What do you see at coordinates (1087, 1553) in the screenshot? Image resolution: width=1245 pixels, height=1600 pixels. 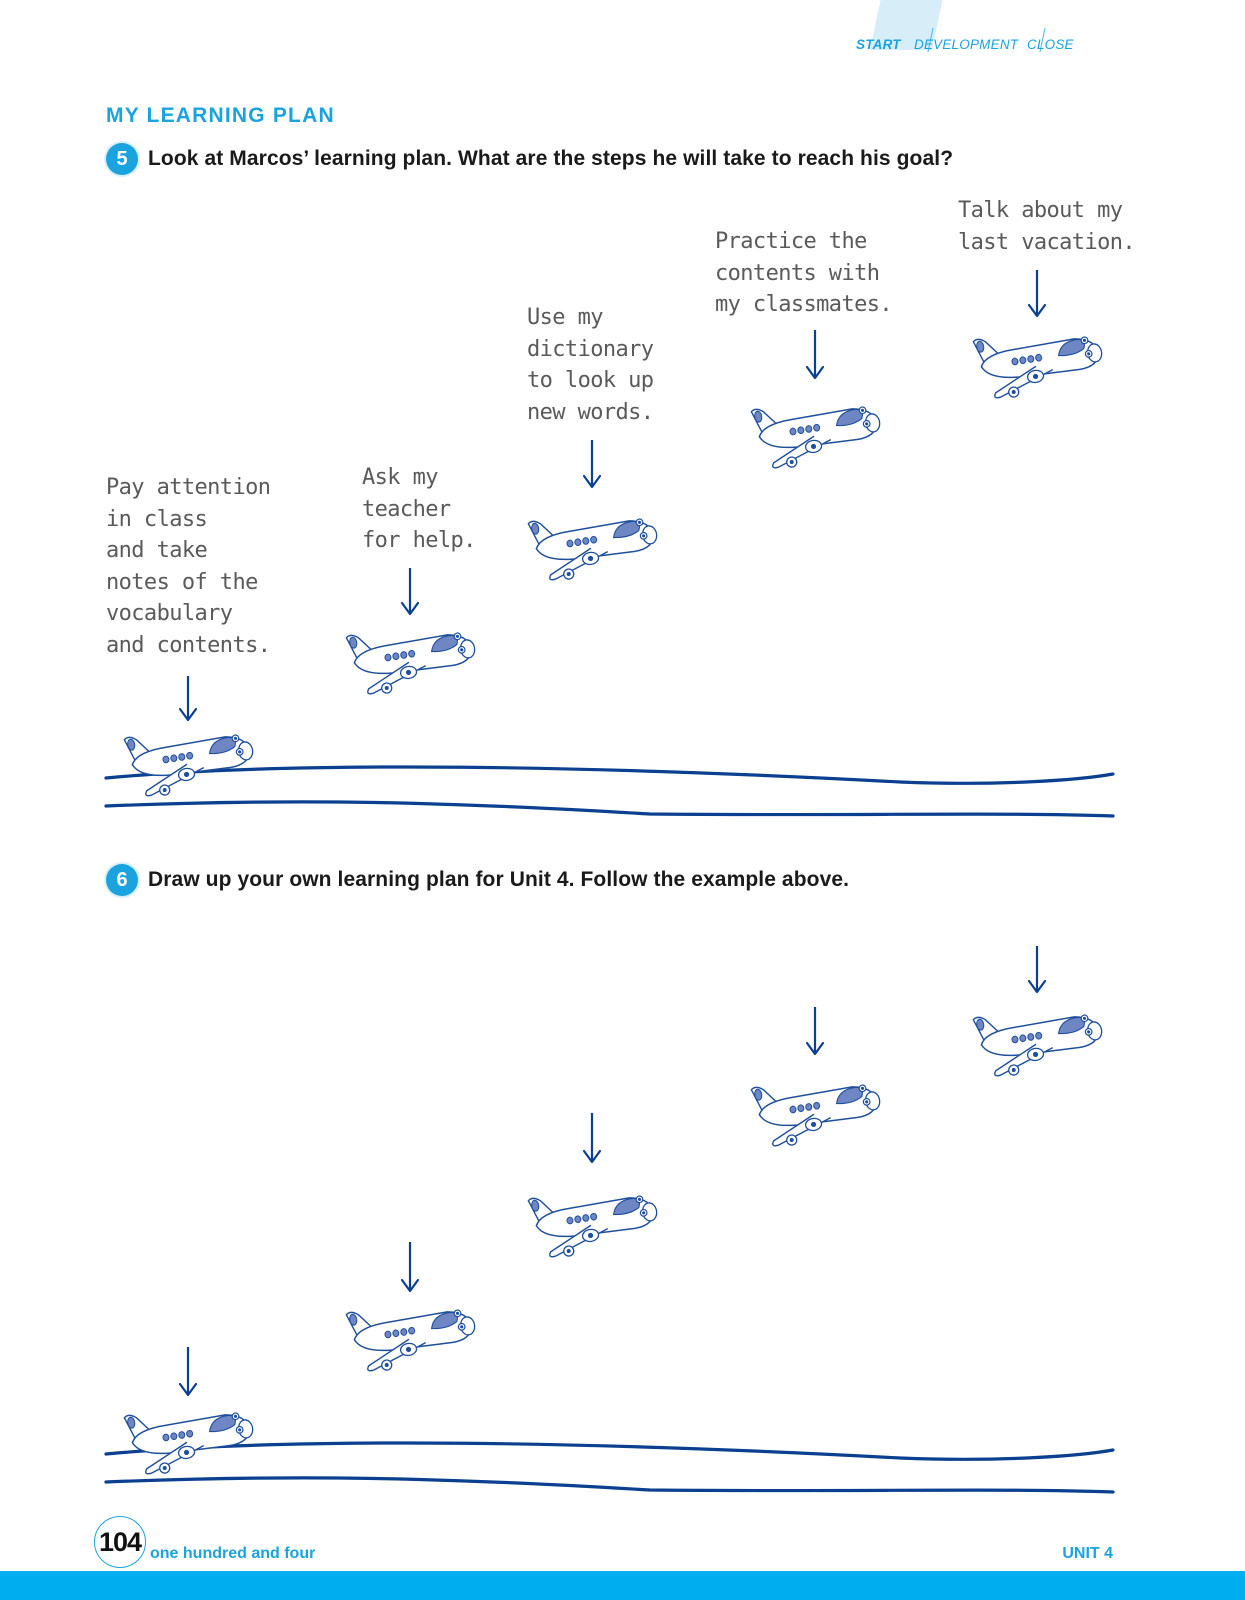 I see `unit-label: UNIT 4` at bounding box center [1087, 1553].